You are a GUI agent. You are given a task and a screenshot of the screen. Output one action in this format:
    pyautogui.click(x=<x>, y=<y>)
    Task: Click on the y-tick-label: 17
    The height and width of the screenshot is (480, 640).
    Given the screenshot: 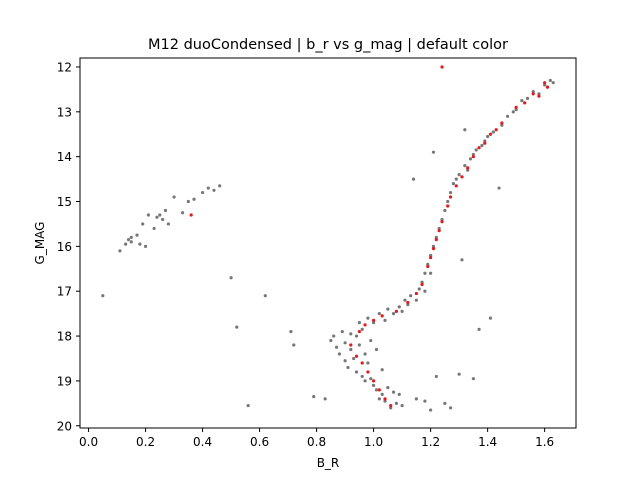 What is the action you would take?
    pyautogui.click(x=64, y=292)
    